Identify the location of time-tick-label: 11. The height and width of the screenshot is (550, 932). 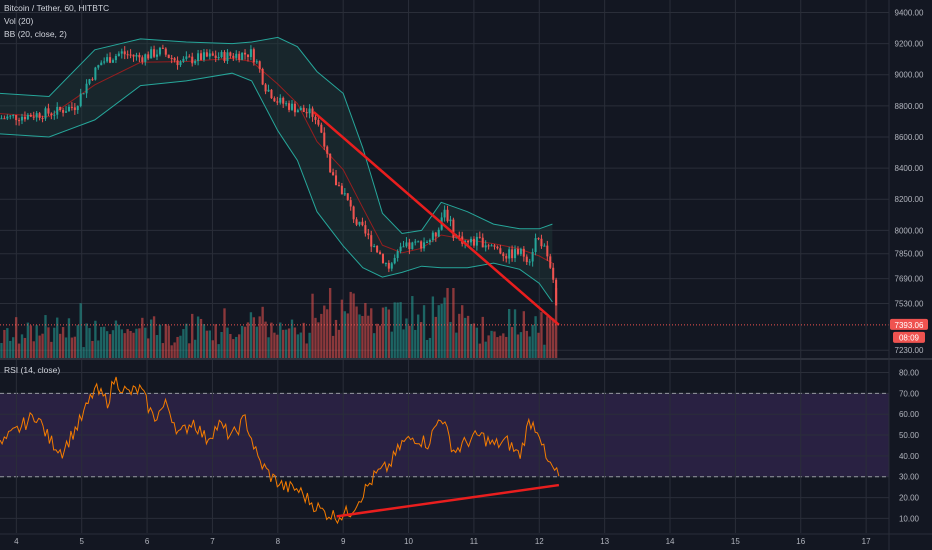
(474, 541).